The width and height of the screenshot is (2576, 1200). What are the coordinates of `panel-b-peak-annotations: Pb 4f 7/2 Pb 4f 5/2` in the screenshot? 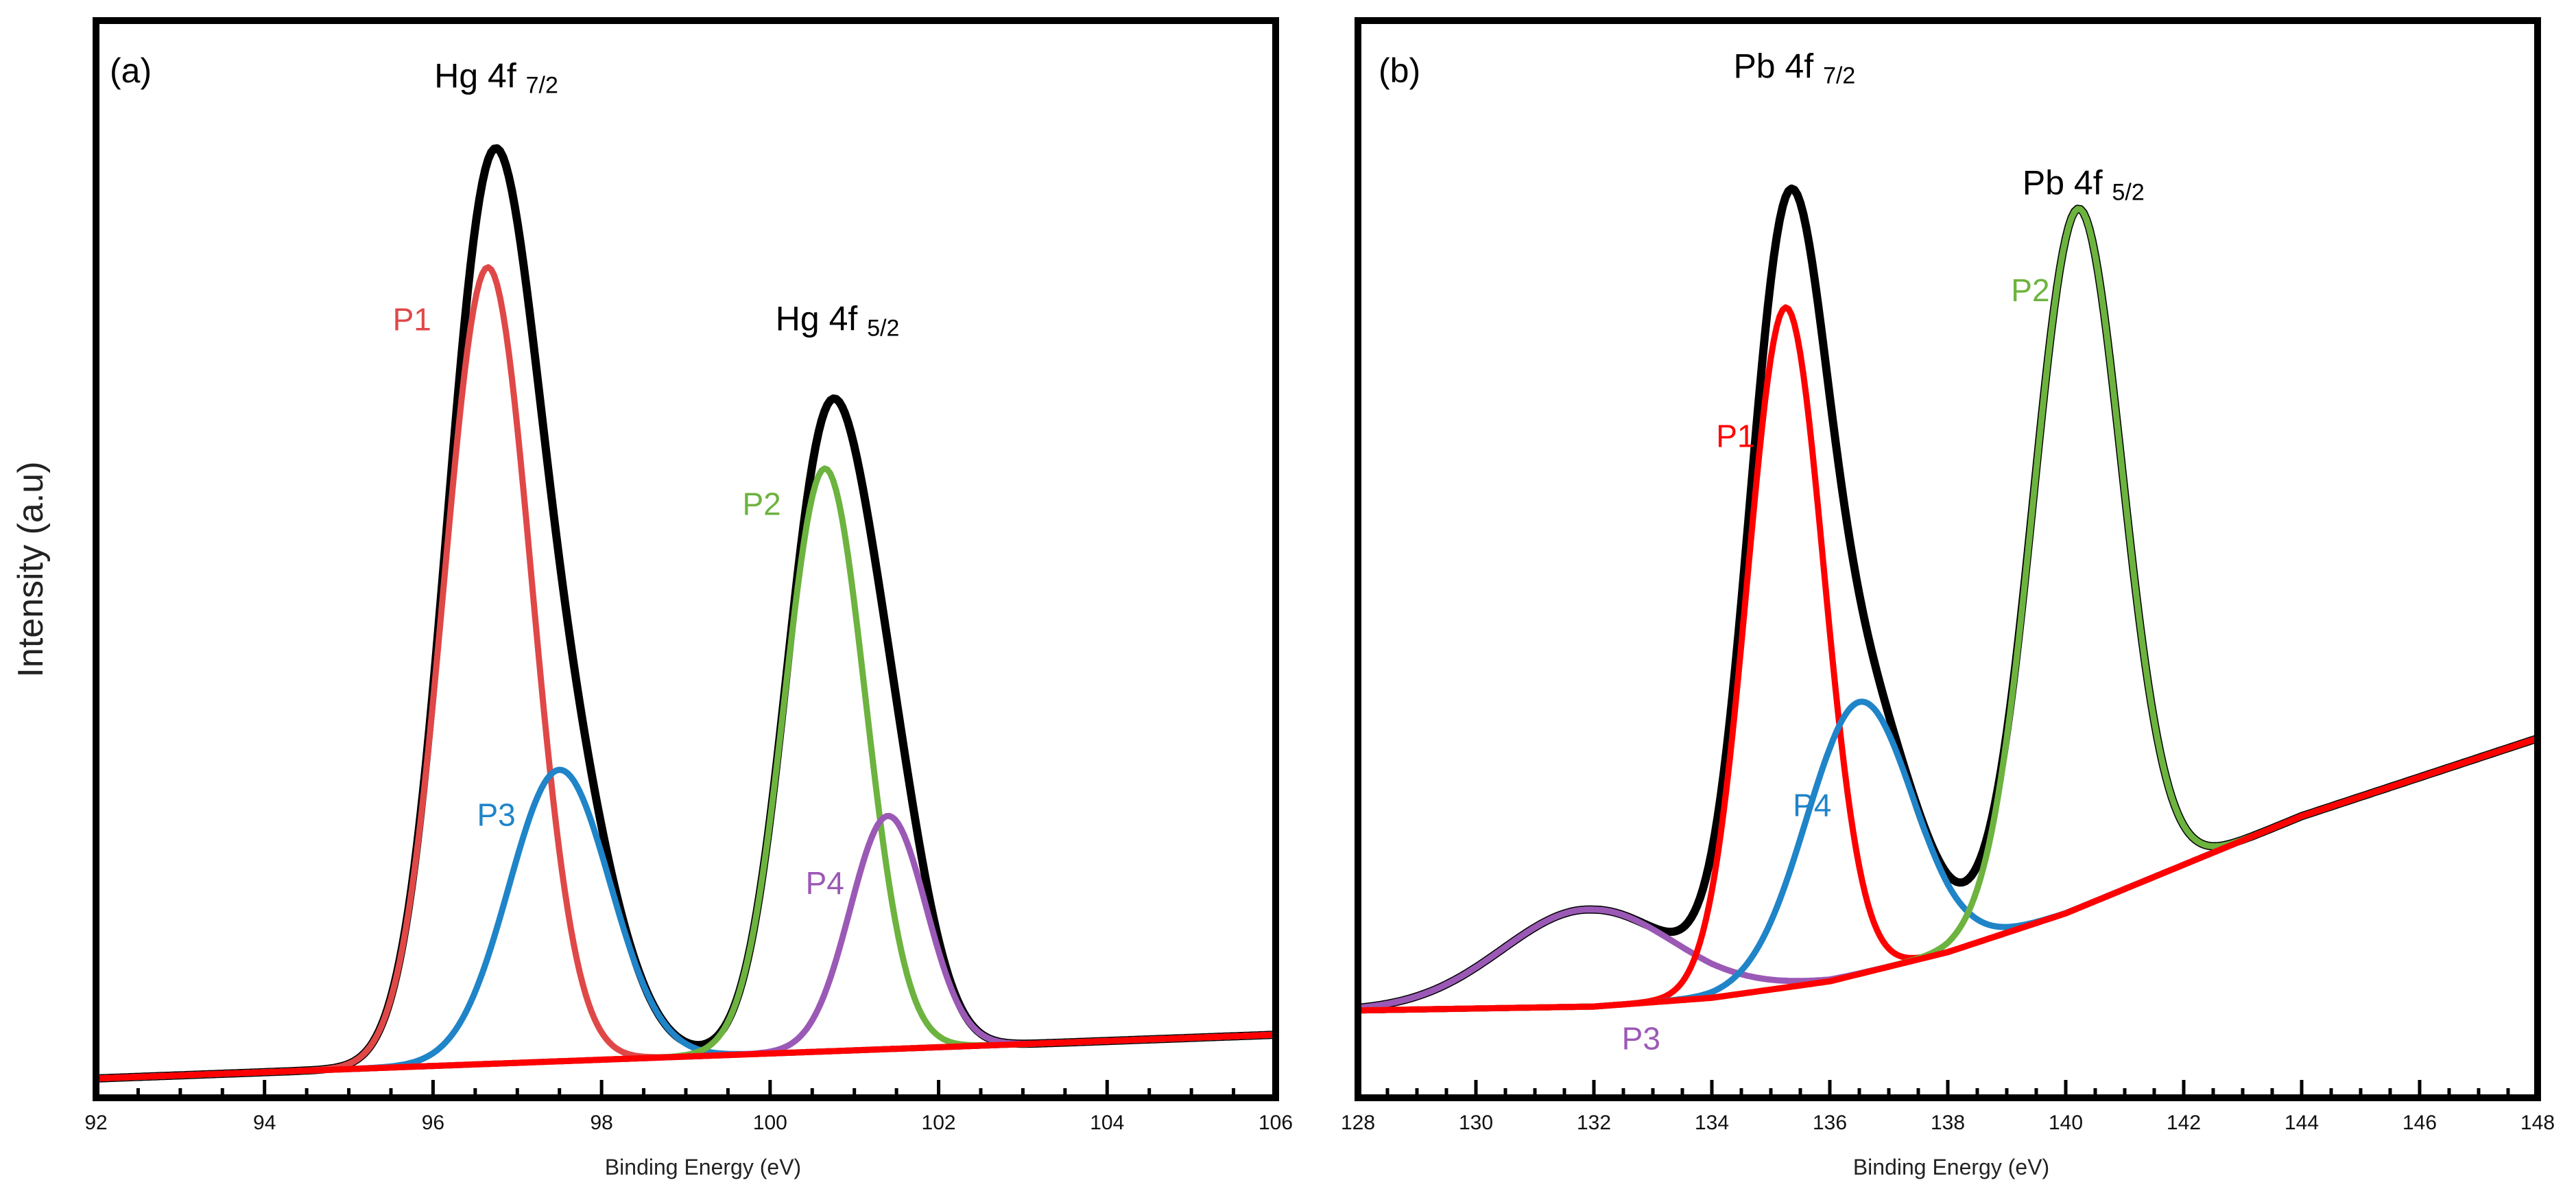 It's located at (1938, 126).